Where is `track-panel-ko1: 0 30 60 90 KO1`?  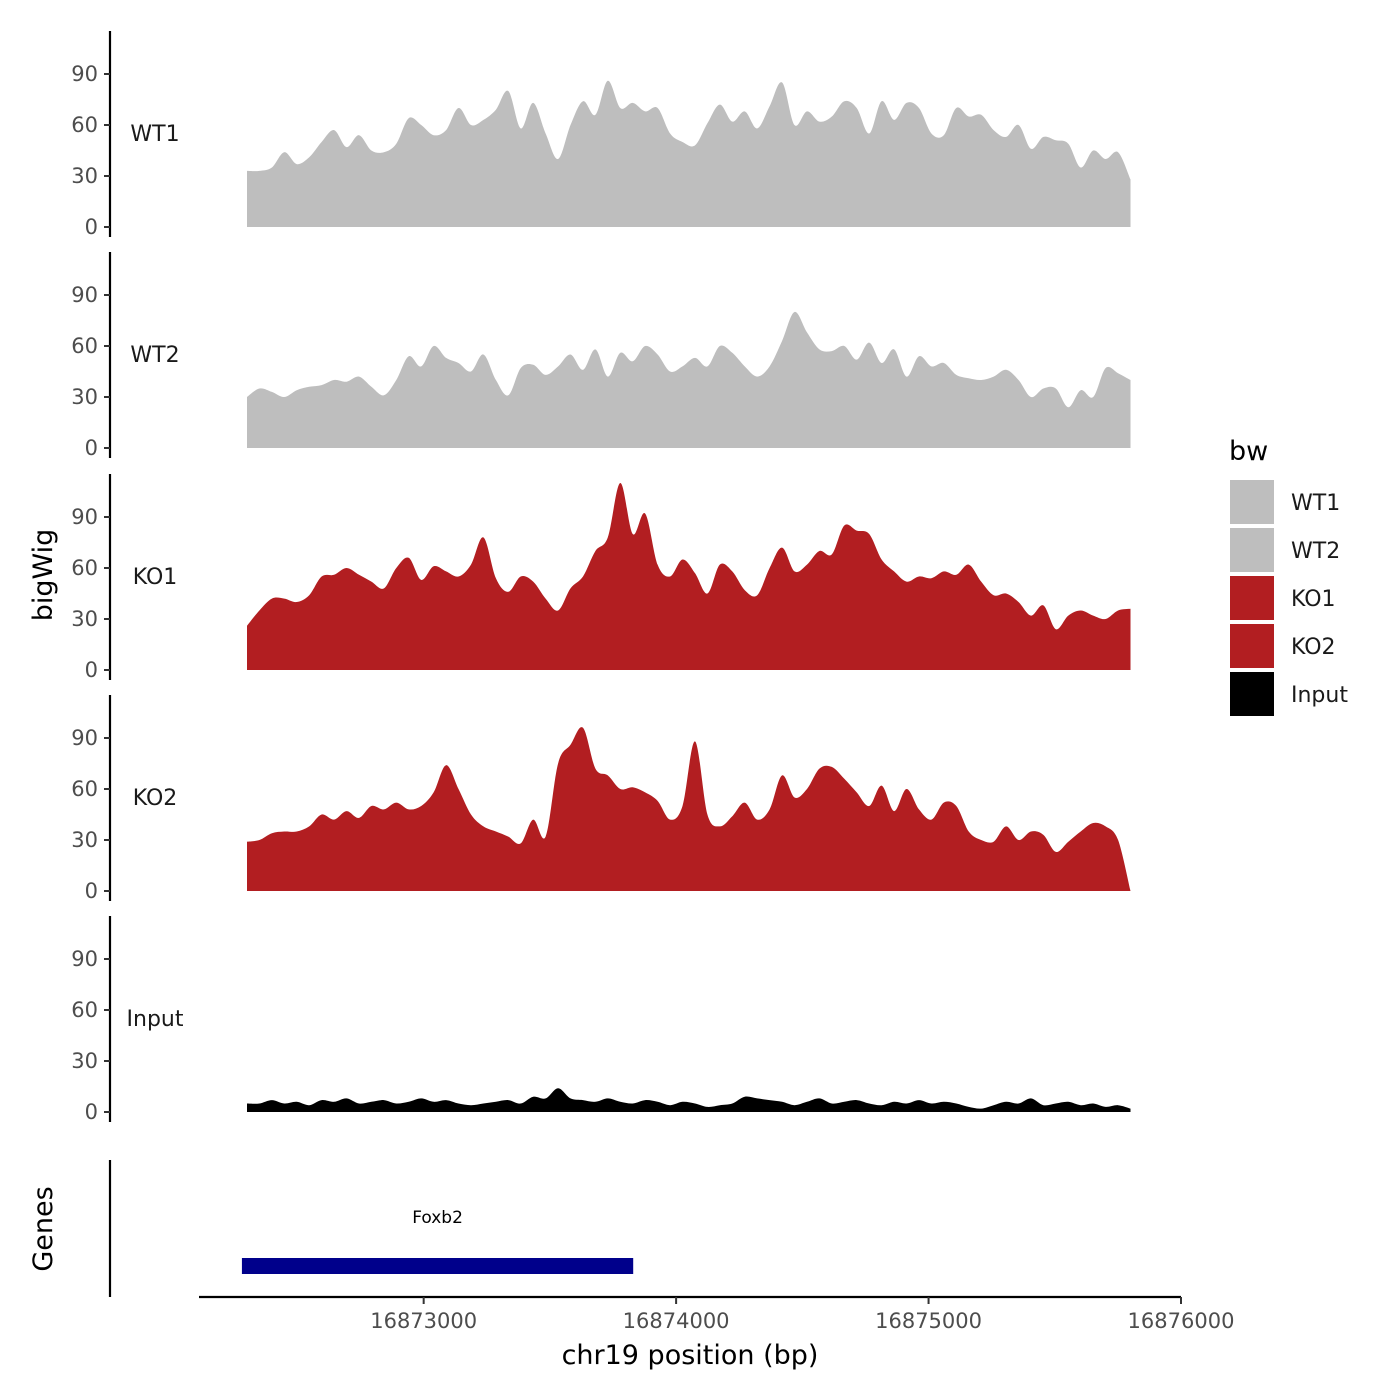 track-panel-ko1: 0 30 60 90 KO1 is located at coordinates (601, 578).